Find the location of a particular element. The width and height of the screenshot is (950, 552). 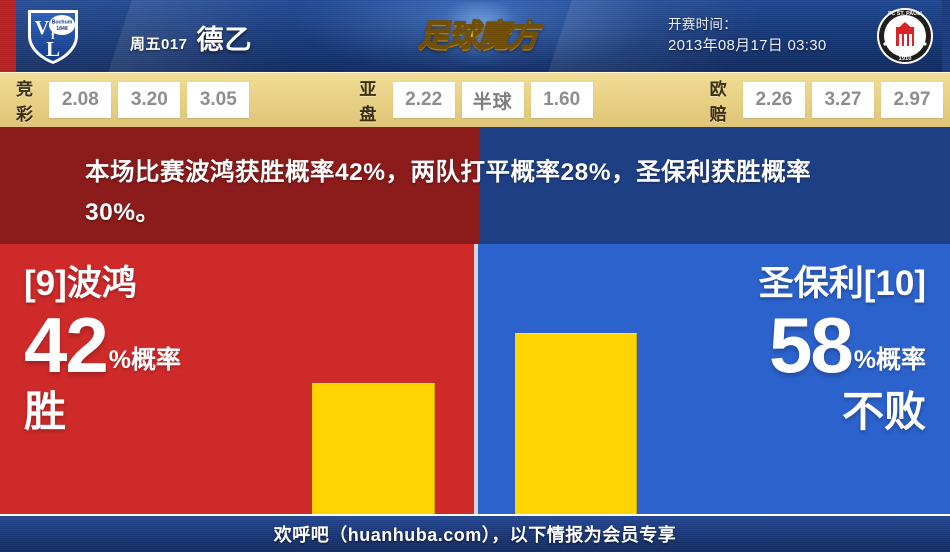

away-team-name: 圣保利[10] is located at coordinates (842, 283).